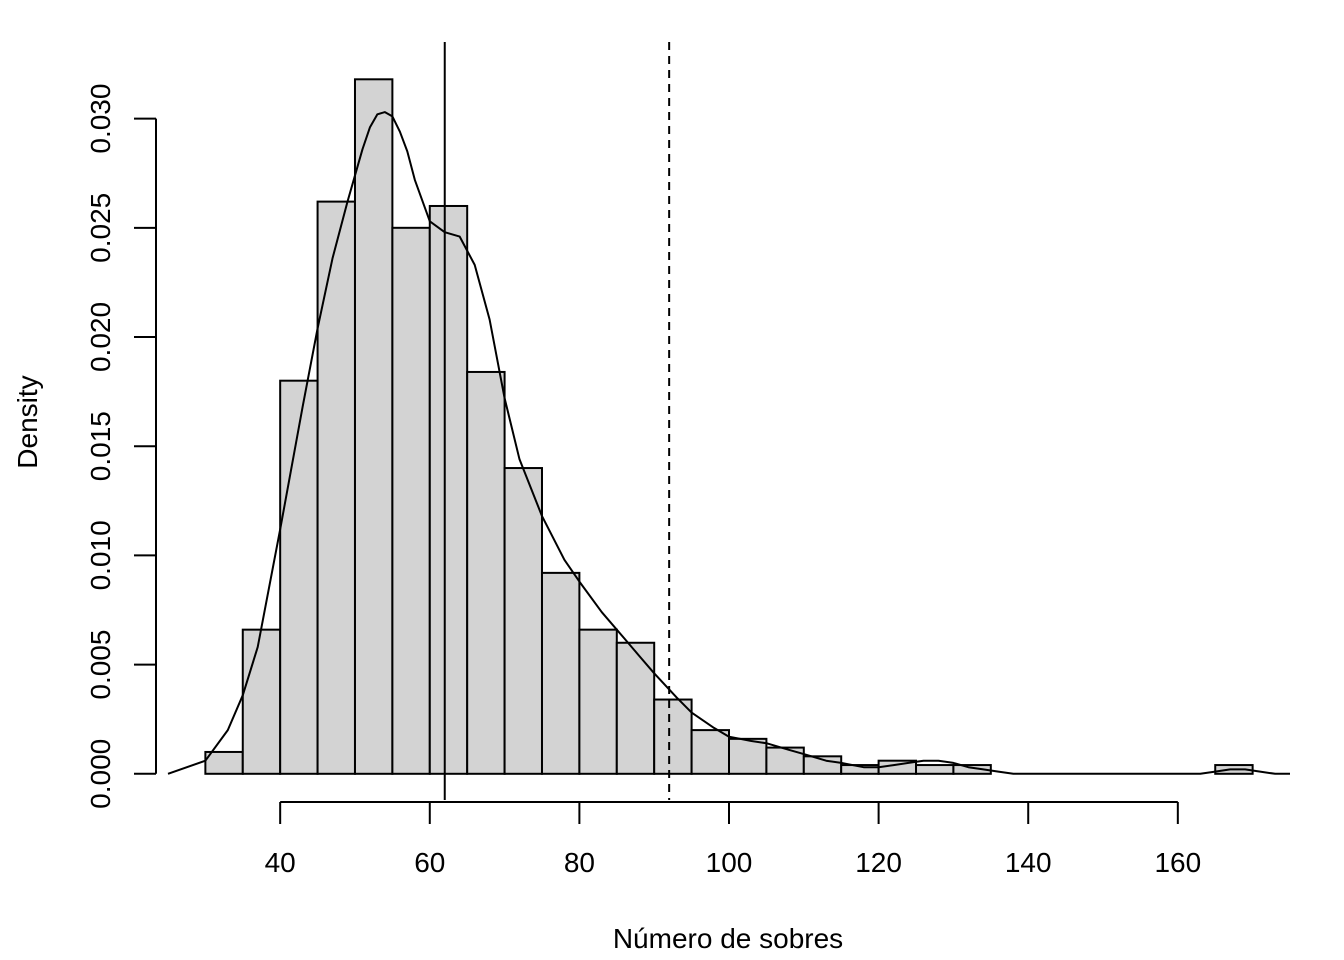  I want to click on x-tick-label: 160, so click(1177, 862).